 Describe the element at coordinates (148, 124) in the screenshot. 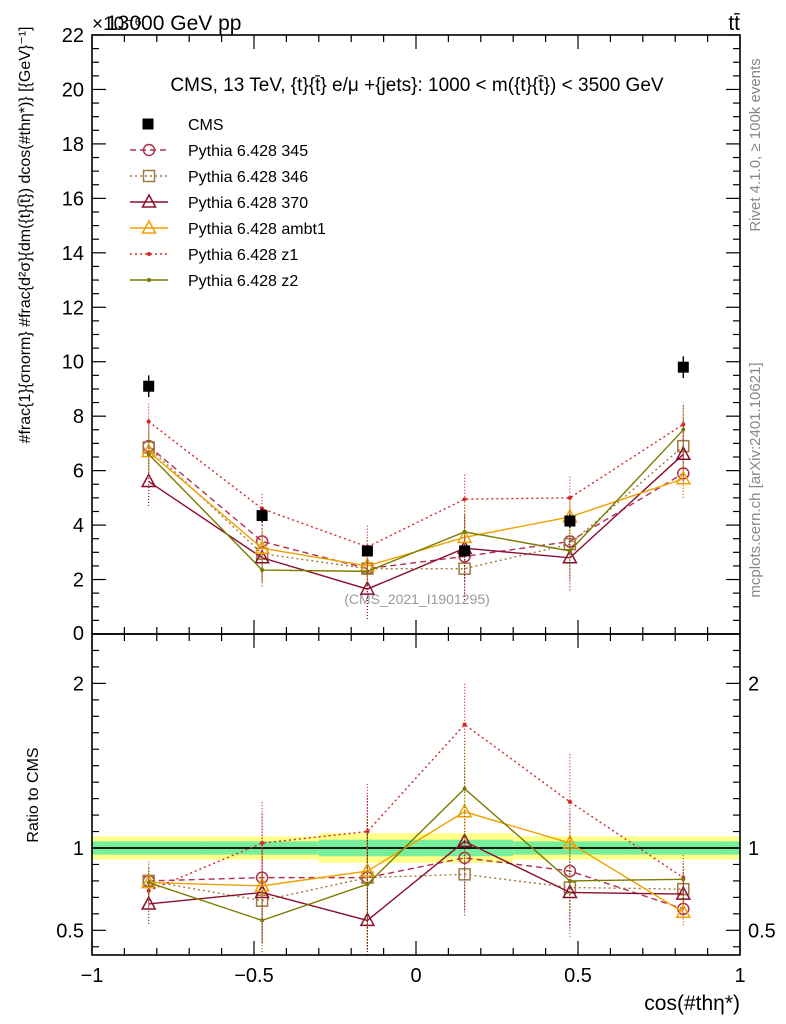

I see `legend-cms-marker` at that location.